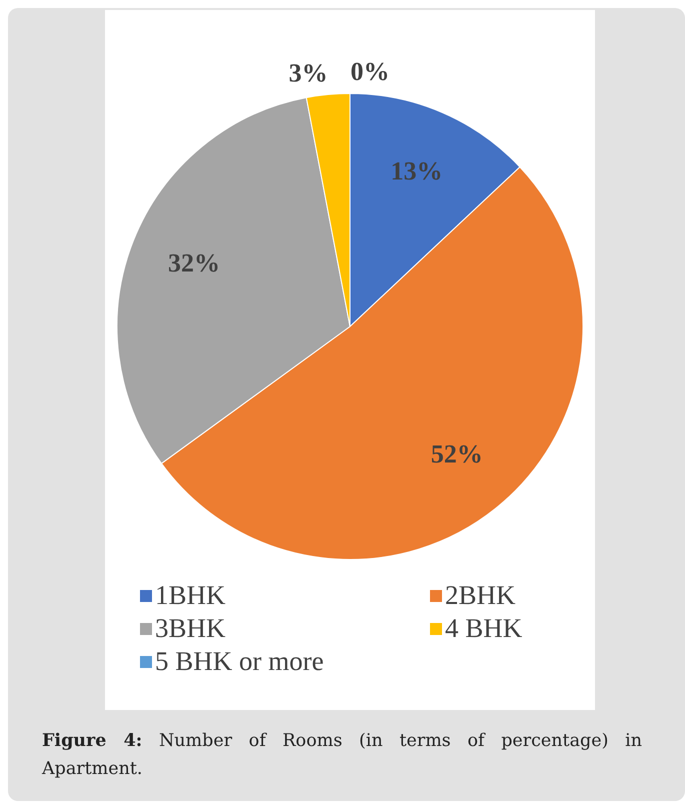 The height and width of the screenshot is (805, 685). I want to click on caption: Figure 4: Number of Rooms (in terms of percentage) in Apartment., so click(342, 755).